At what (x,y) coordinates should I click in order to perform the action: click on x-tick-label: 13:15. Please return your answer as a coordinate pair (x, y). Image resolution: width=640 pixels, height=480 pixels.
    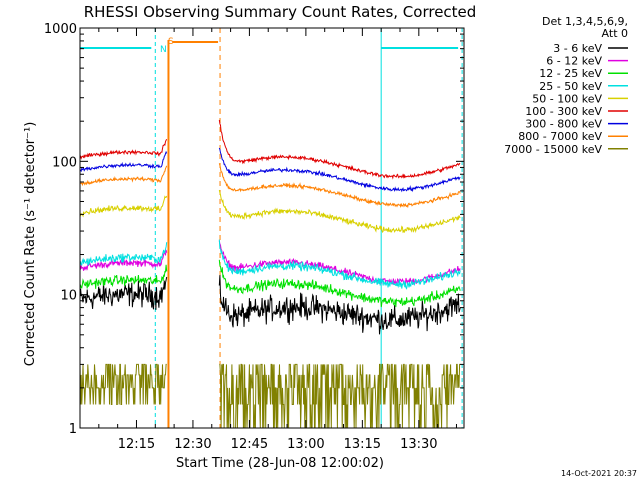
    Looking at the image, I should click on (362, 444).